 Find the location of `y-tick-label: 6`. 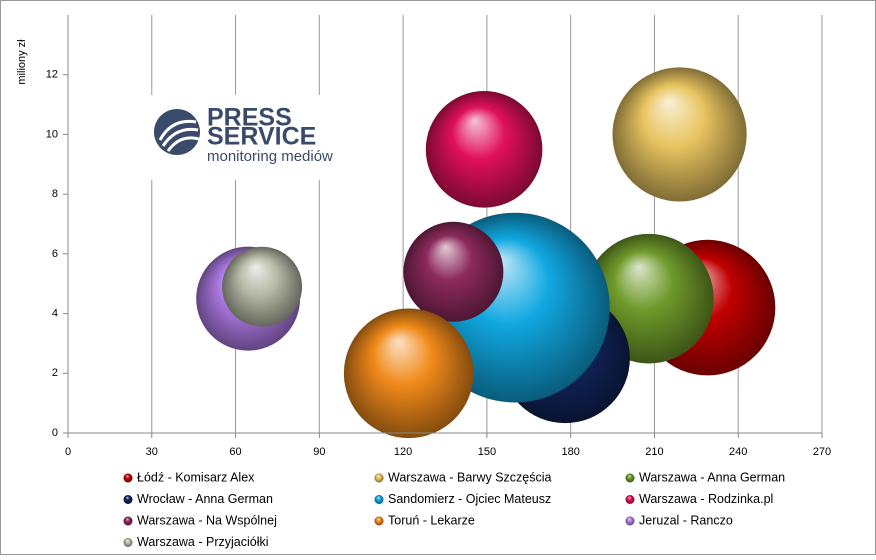

y-tick-label: 6 is located at coordinates (55, 254).